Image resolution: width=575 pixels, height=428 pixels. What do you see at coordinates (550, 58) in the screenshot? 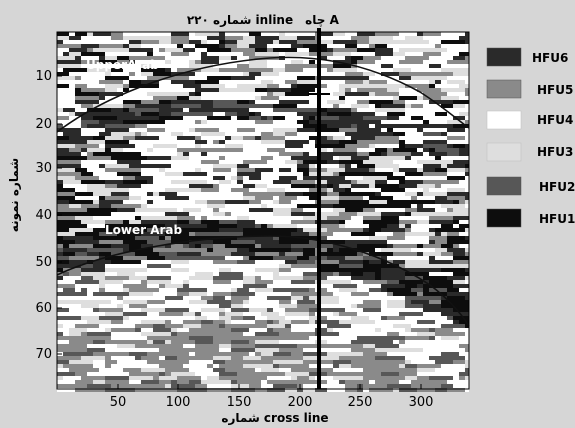
I see `legend-label-hfu6: HFU6` at bounding box center [550, 58].